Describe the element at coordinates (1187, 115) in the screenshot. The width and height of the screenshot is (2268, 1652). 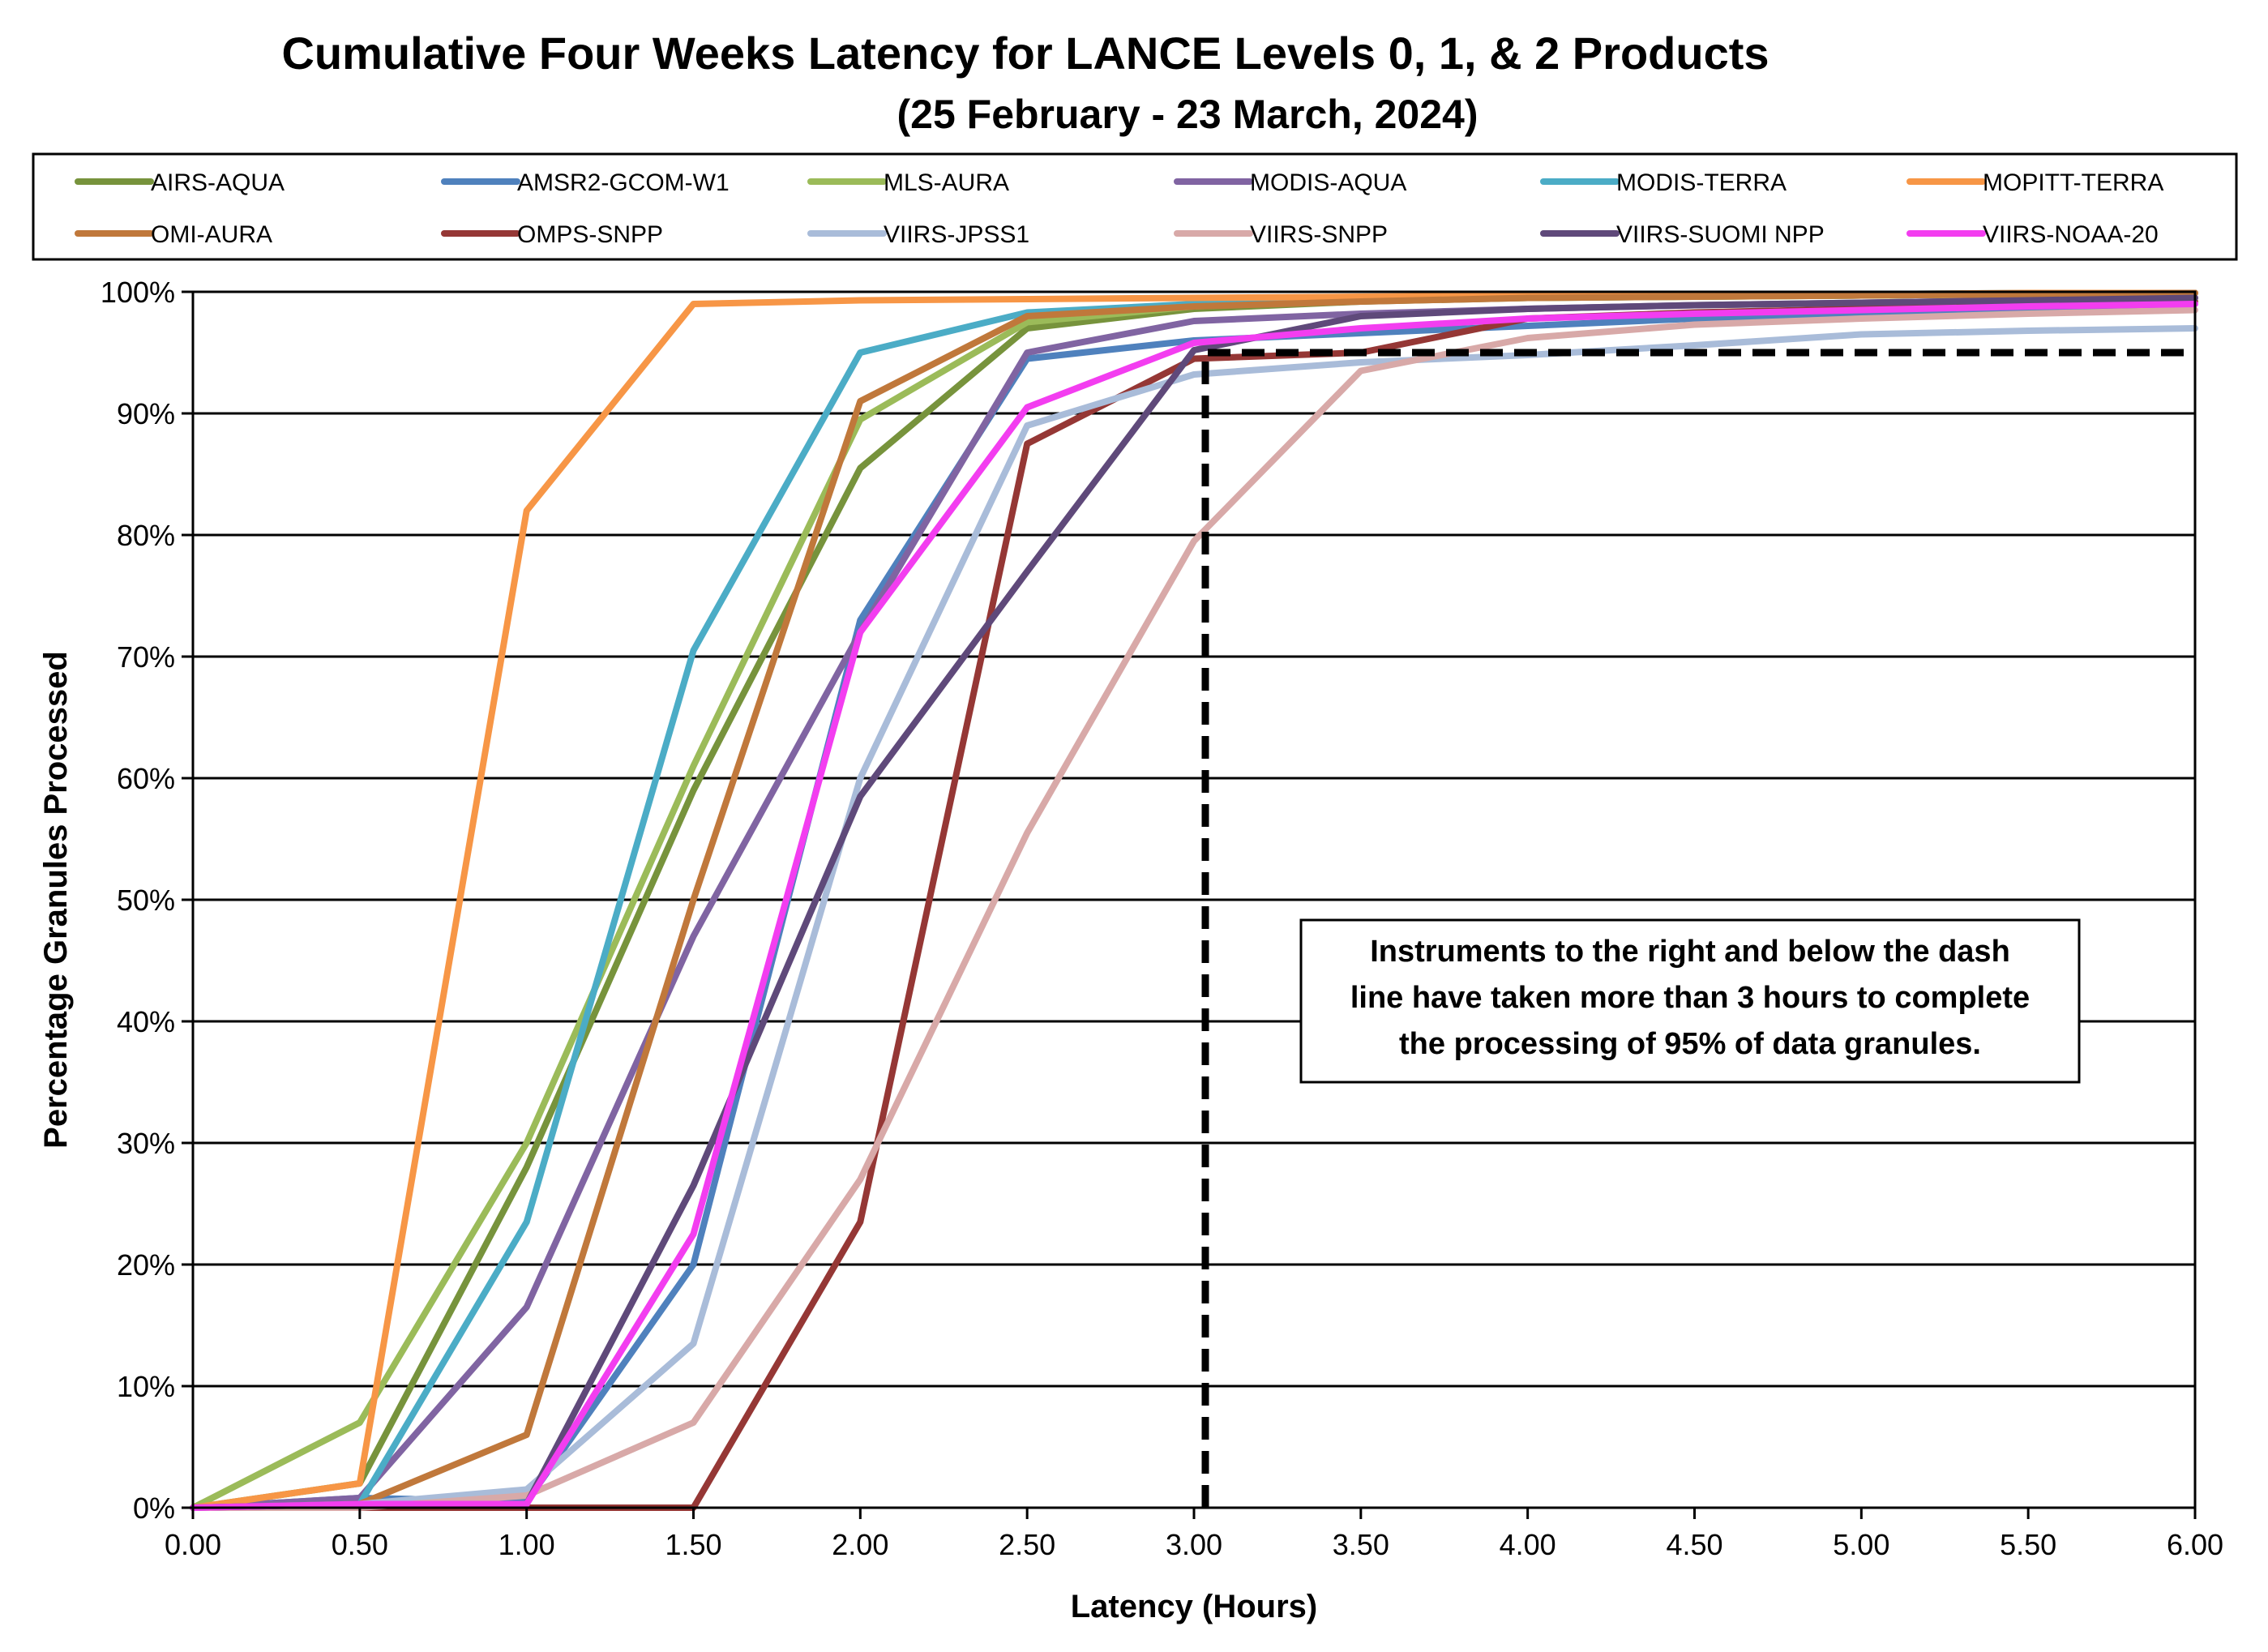
I see `chart-subtitle: (25 February - 23 March, 2024)` at that location.